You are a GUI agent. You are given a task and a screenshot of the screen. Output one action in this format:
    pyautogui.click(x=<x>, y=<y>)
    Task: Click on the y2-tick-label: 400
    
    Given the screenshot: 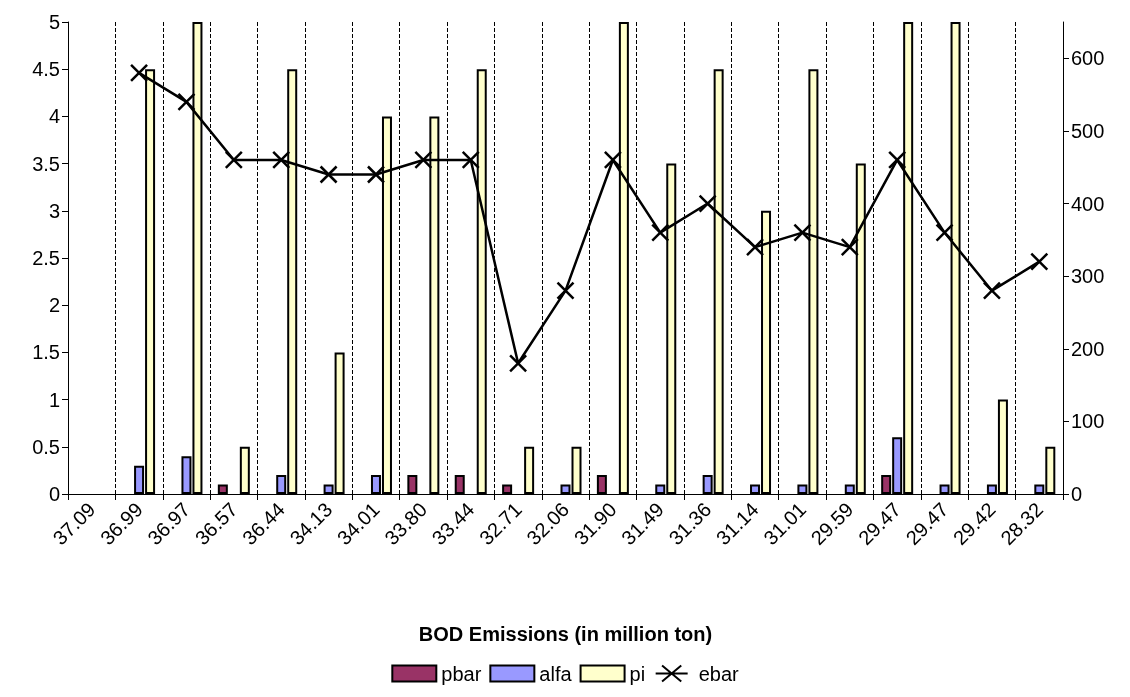 What is the action you would take?
    pyautogui.click(x=1088, y=203)
    